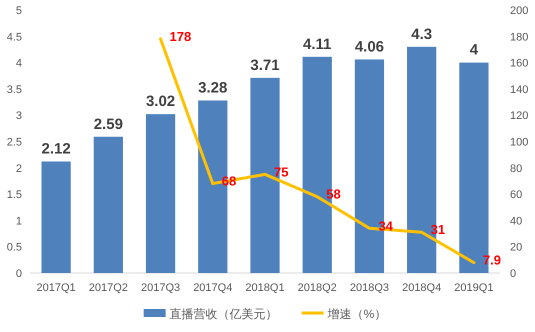 The height and width of the screenshot is (332, 535). I want to click on y2-tick-label: 0, so click(513, 274).